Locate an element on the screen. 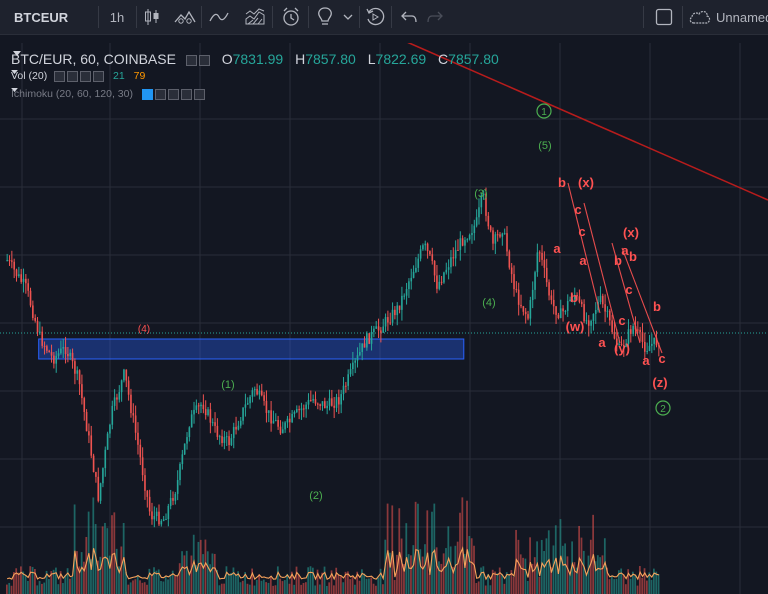  compare-line-icon is located at coordinates (219, 17).